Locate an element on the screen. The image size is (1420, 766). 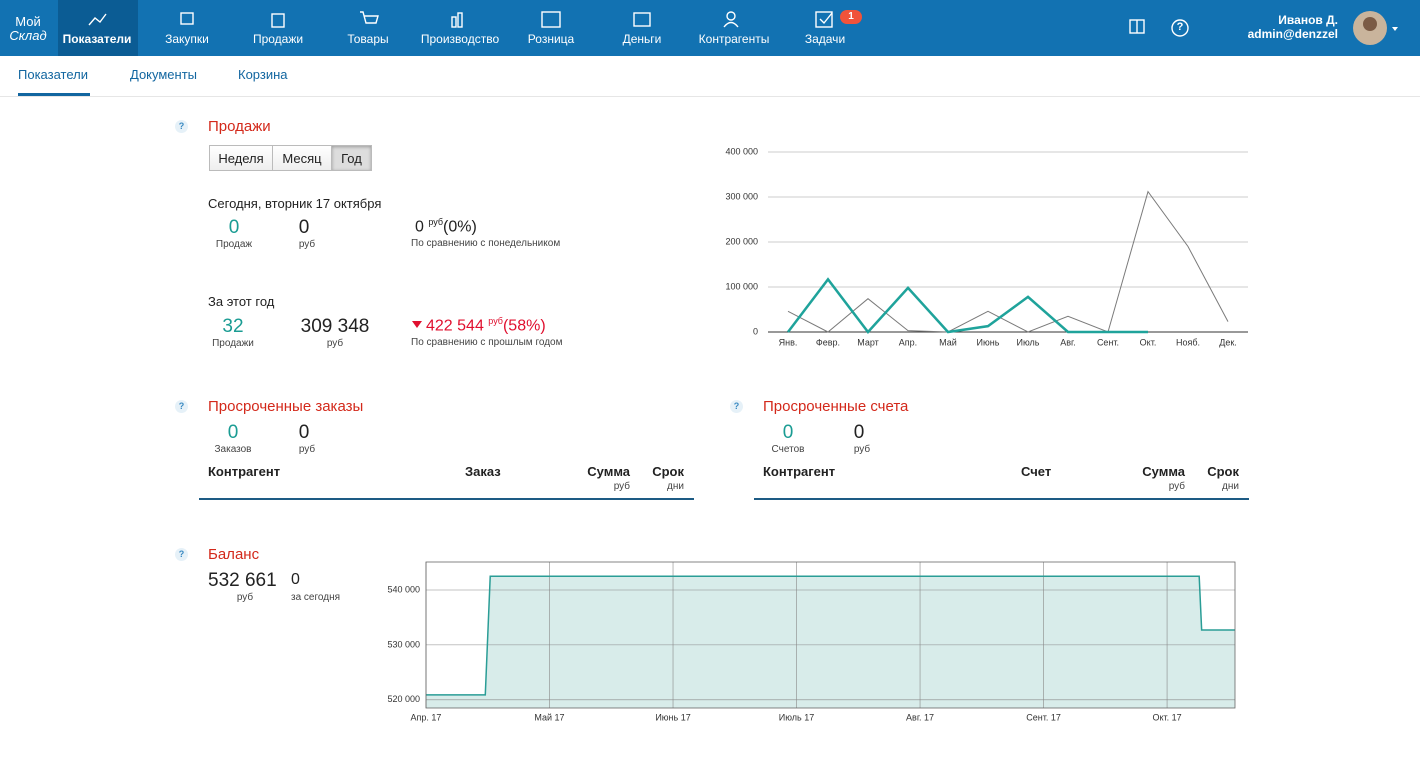
x-tick-label: Нояб. is located at coordinates (1188, 342).